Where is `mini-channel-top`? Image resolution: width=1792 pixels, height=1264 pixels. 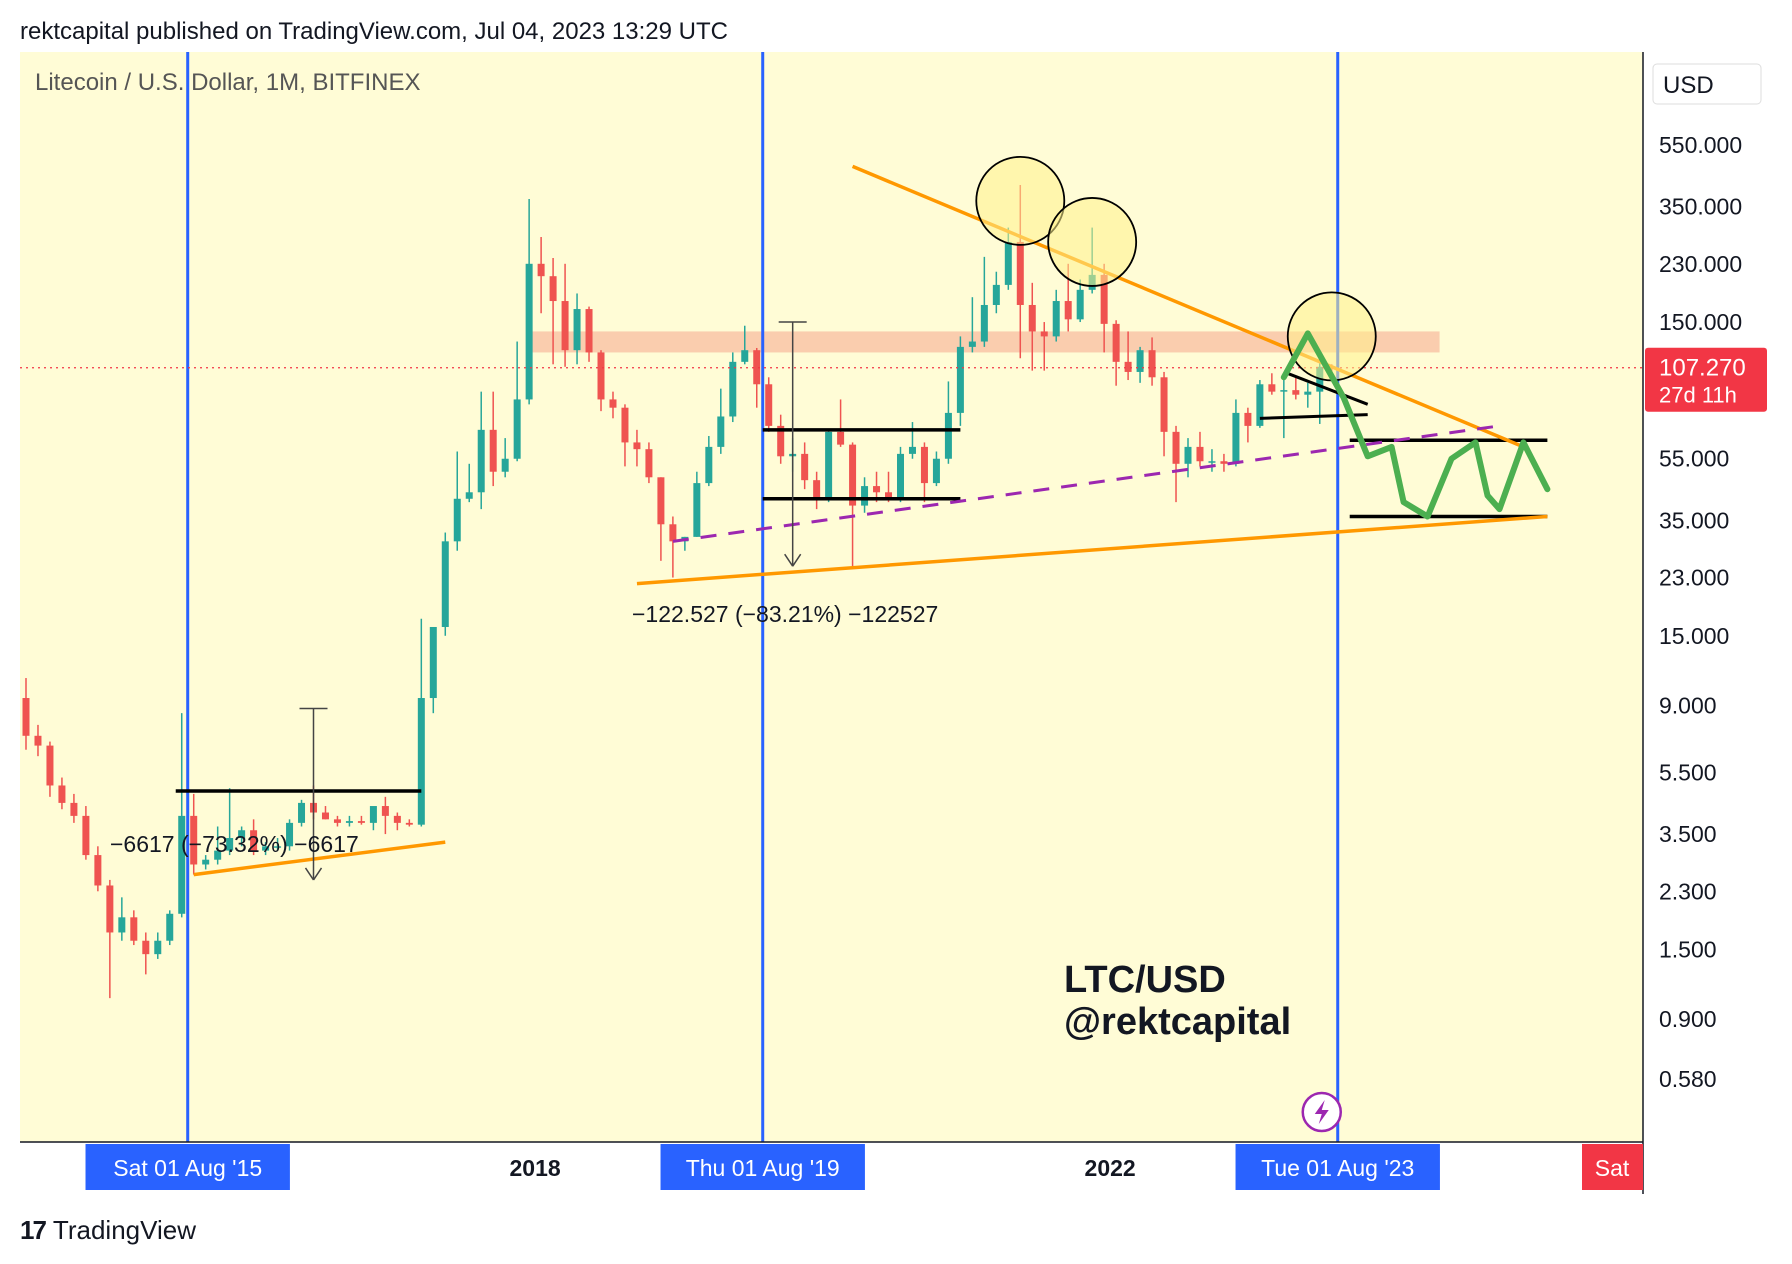
mini-channel-top is located at coordinates (1326, 388).